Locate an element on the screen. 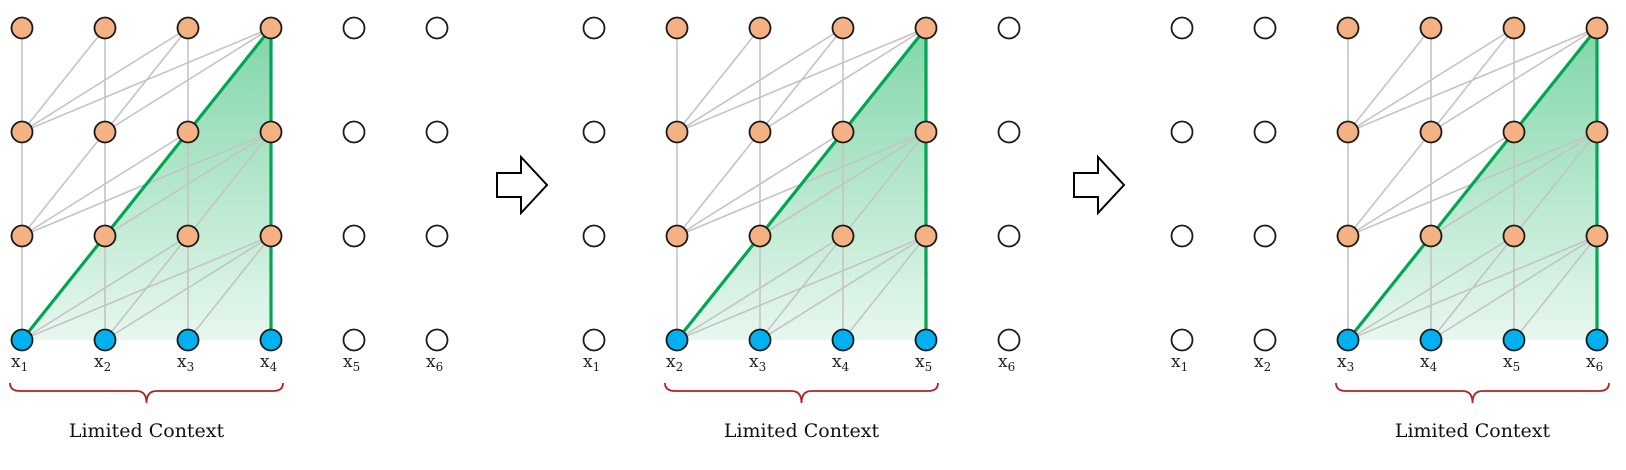 Image resolution: width=1626 pixels, height=470 pixels. x-label-5: x5 is located at coordinates (923, 363).